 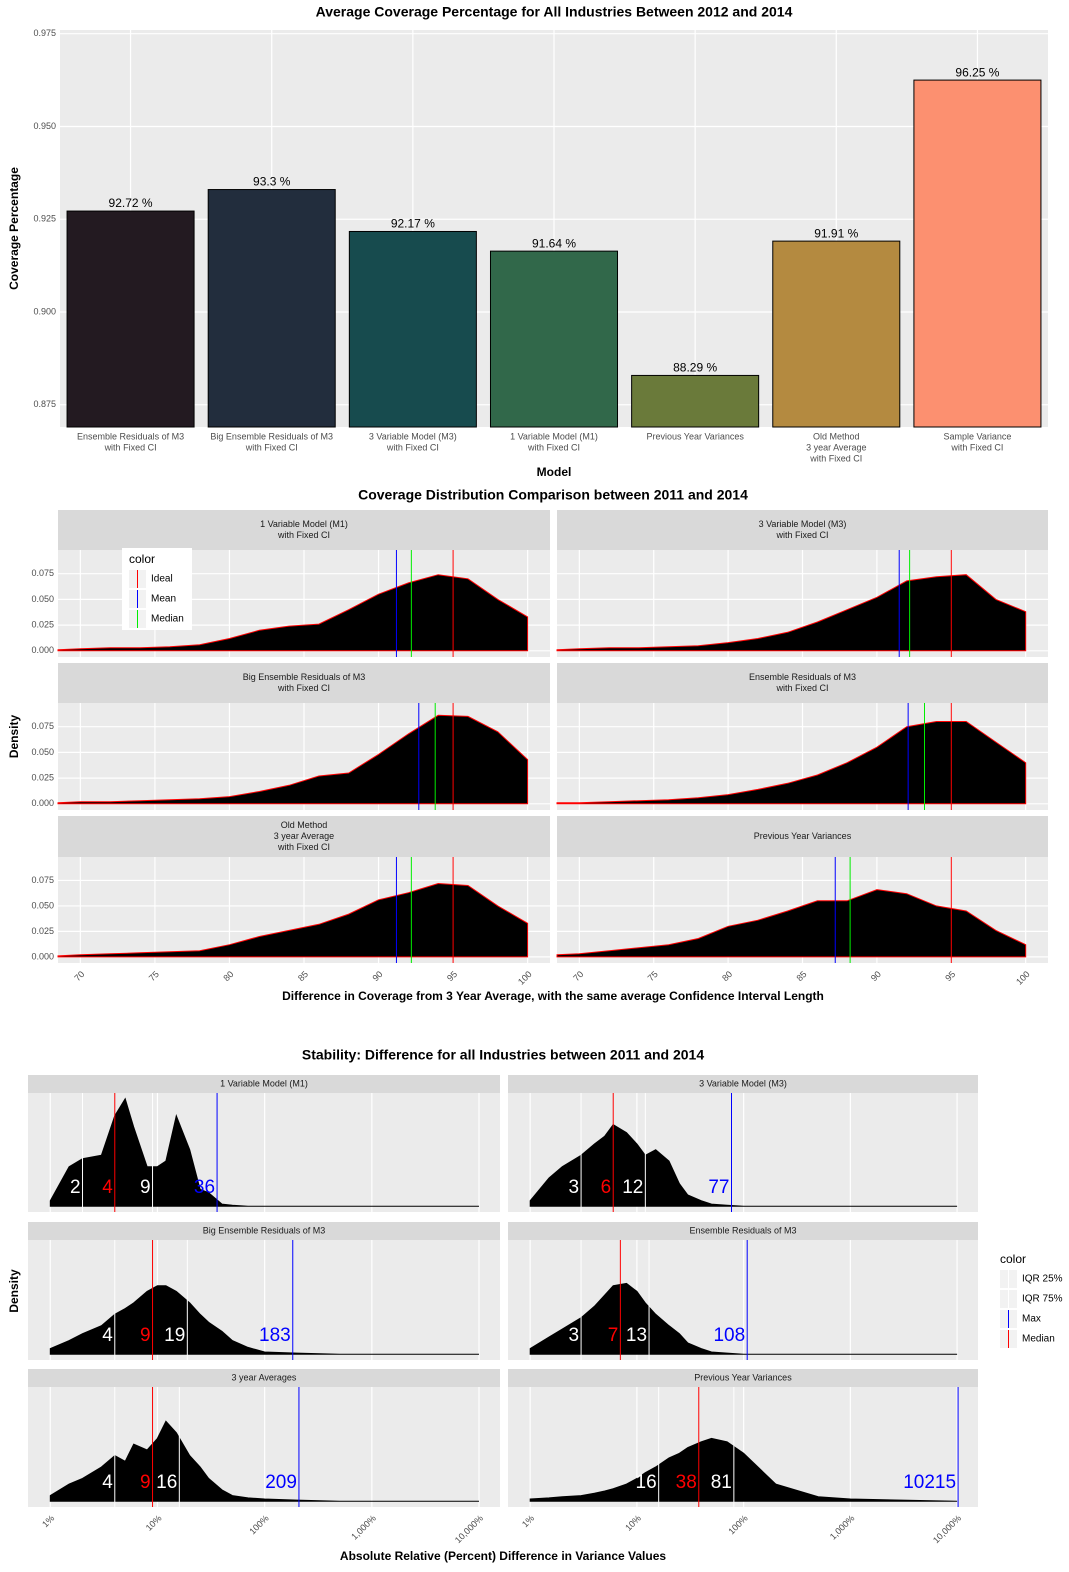 What do you see at coordinates (452, 976) in the screenshot?
I see `x-tick-label: 95` at bounding box center [452, 976].